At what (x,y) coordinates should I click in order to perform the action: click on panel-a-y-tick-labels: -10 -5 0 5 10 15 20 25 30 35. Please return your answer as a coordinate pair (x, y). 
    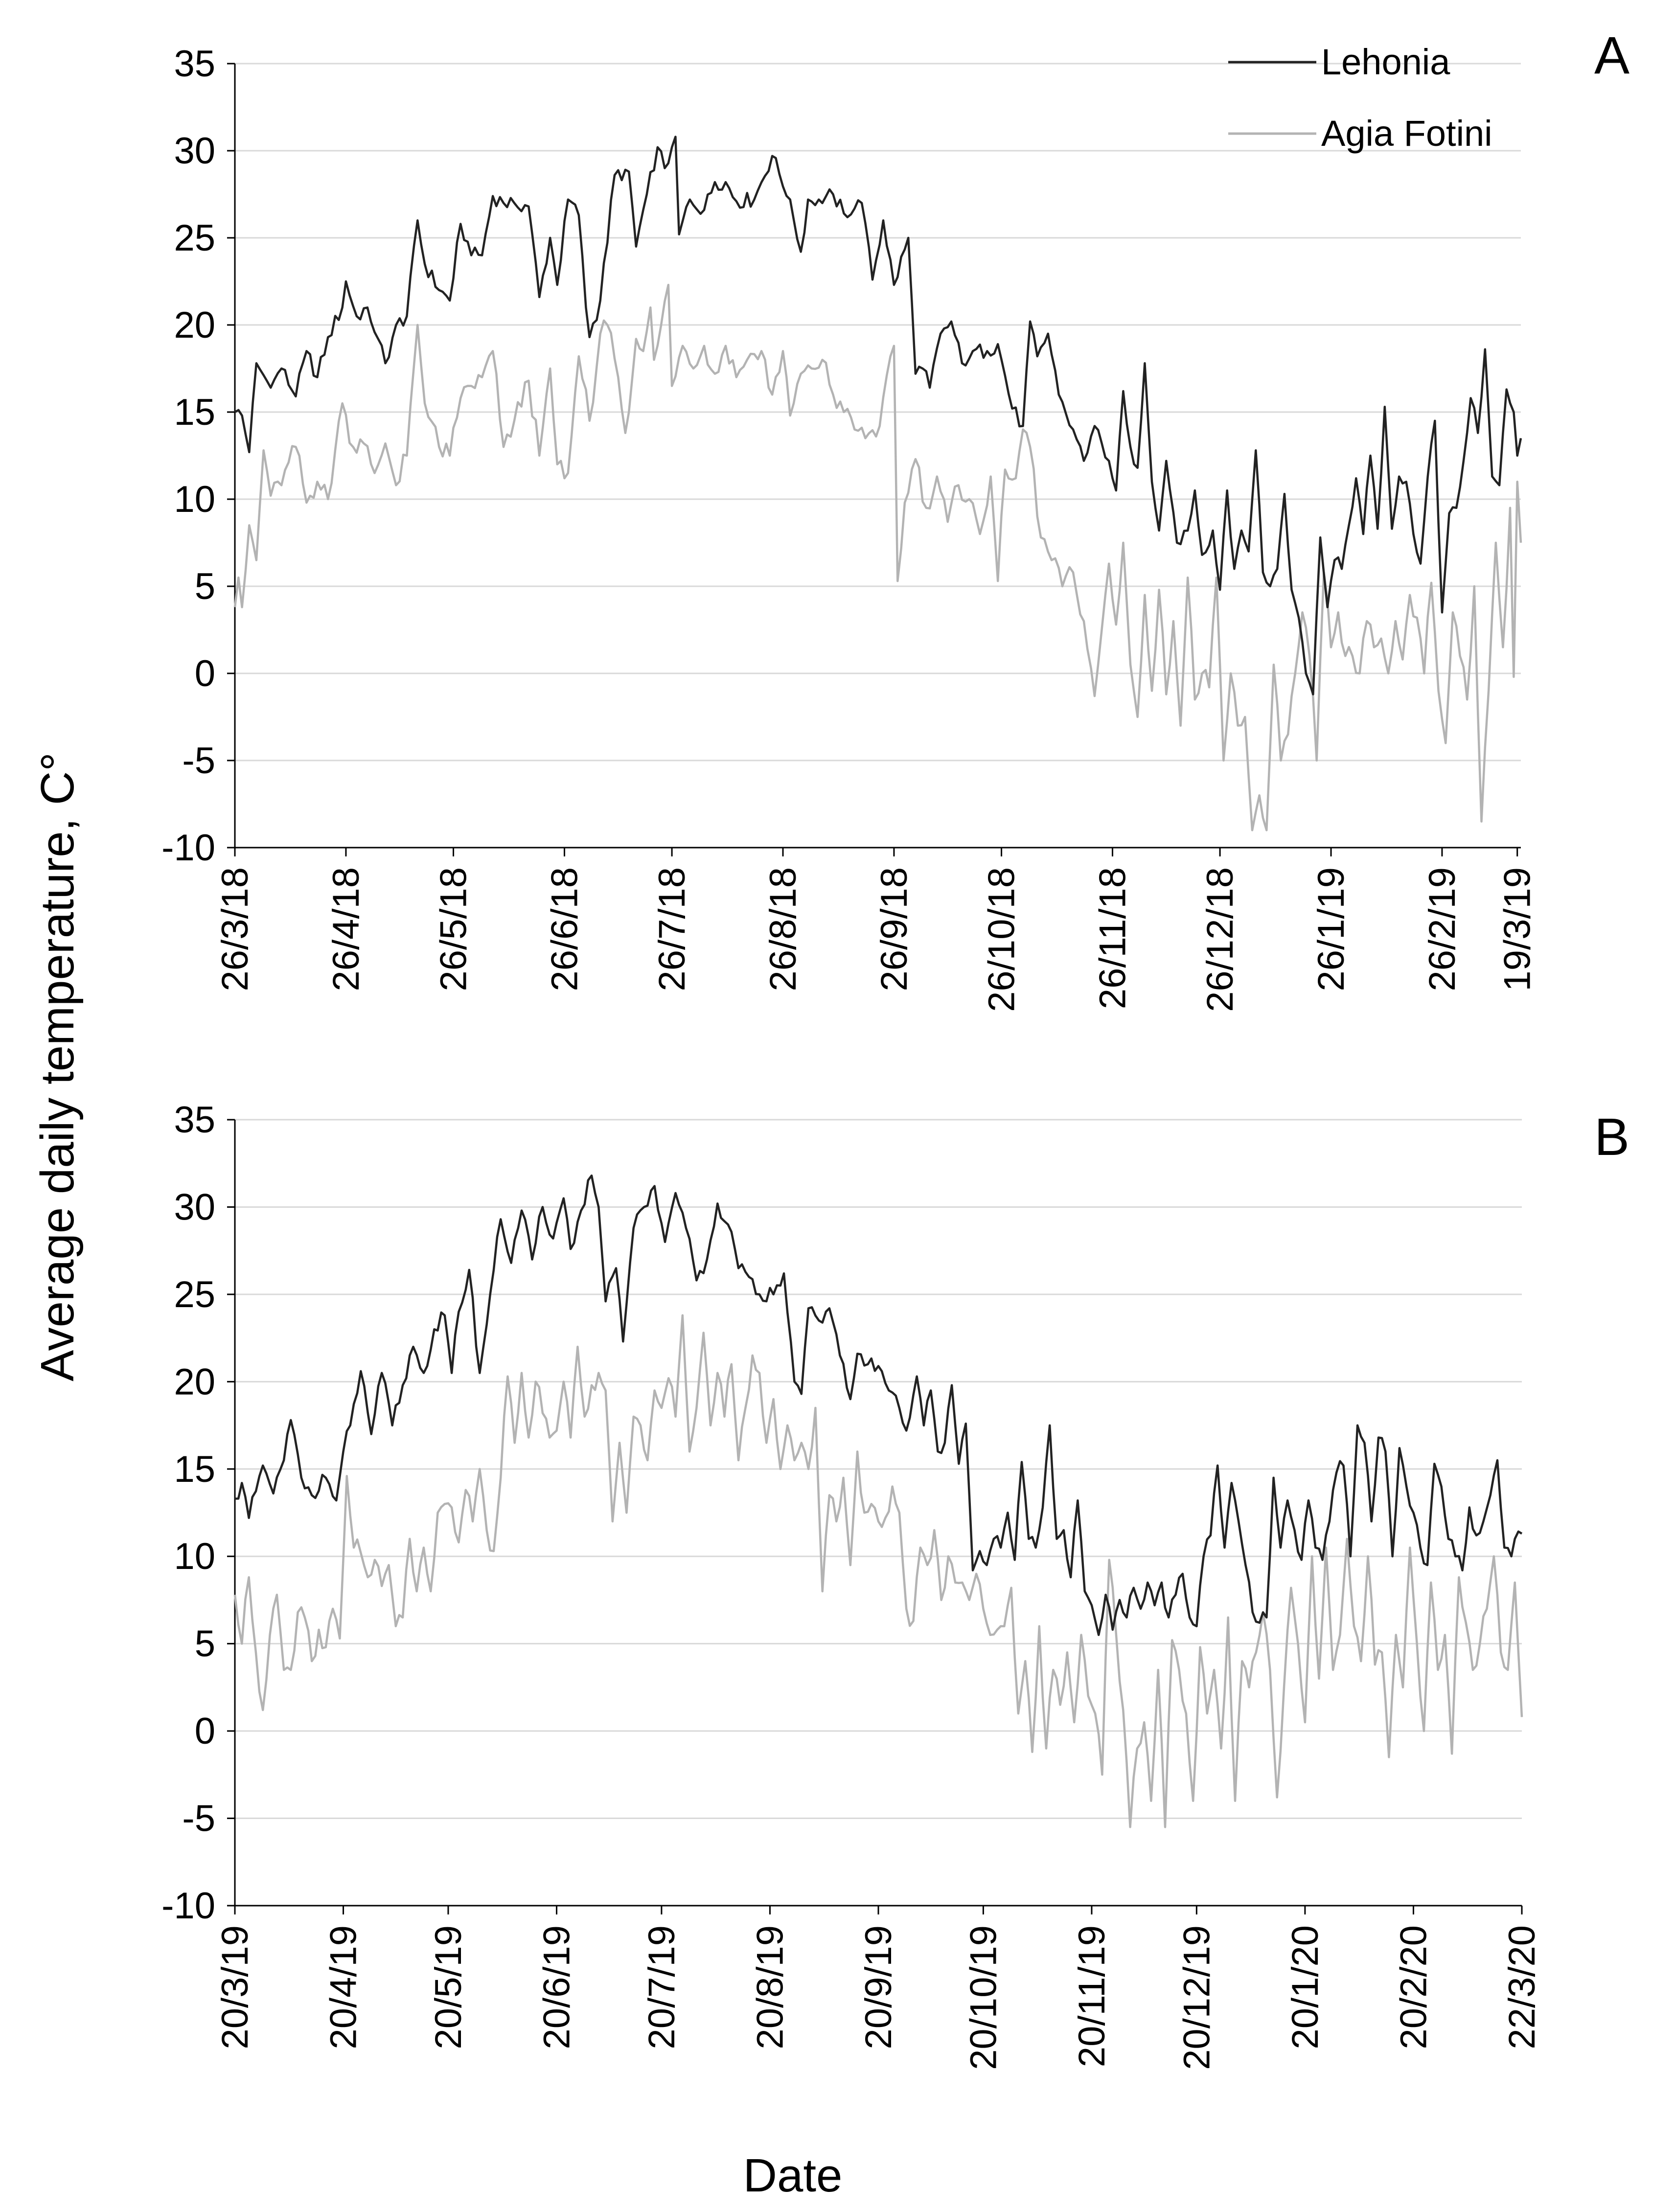
    Looking at the image, I should click on (188, 456).